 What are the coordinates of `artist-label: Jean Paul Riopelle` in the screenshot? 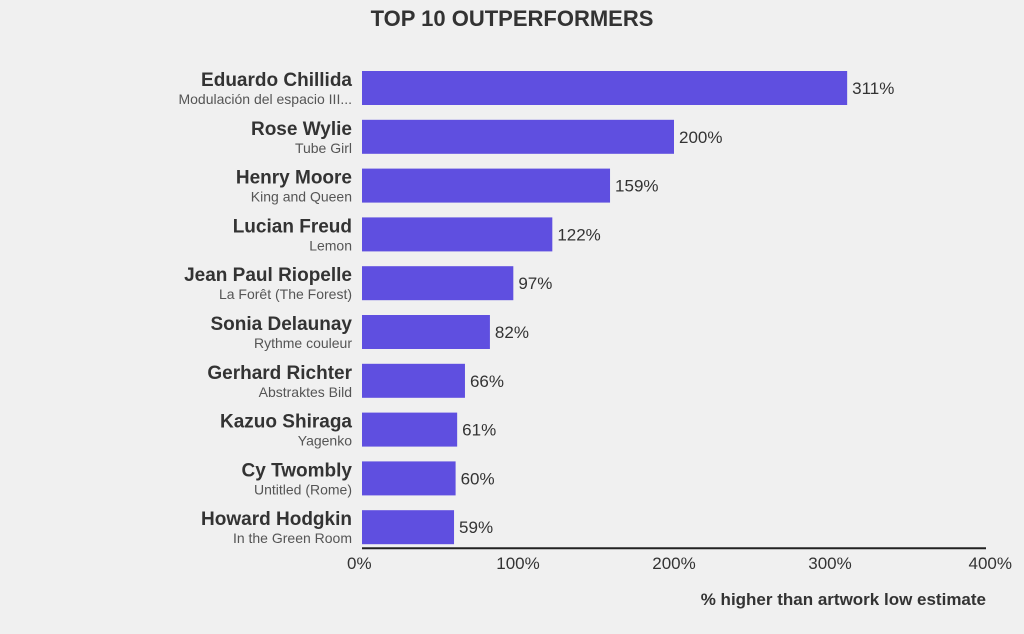 It's located at (268, 275).